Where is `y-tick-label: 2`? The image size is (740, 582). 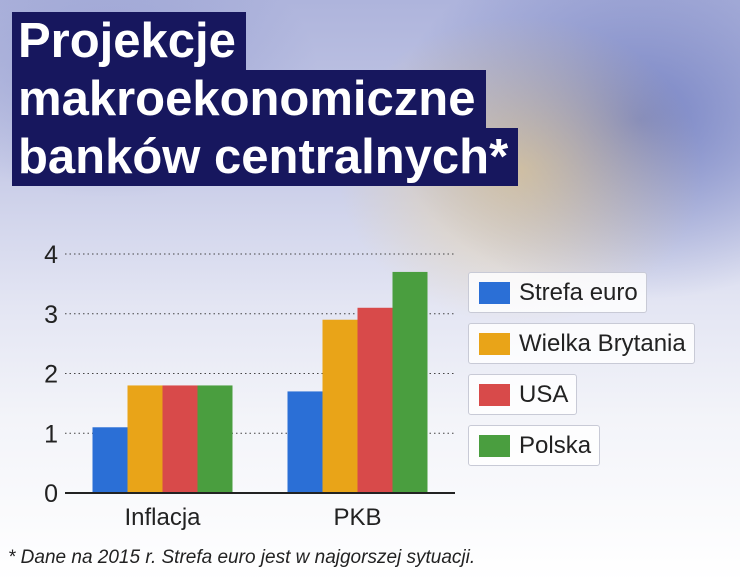 y-tick-label: 2 is located at coordinates (51, 375).